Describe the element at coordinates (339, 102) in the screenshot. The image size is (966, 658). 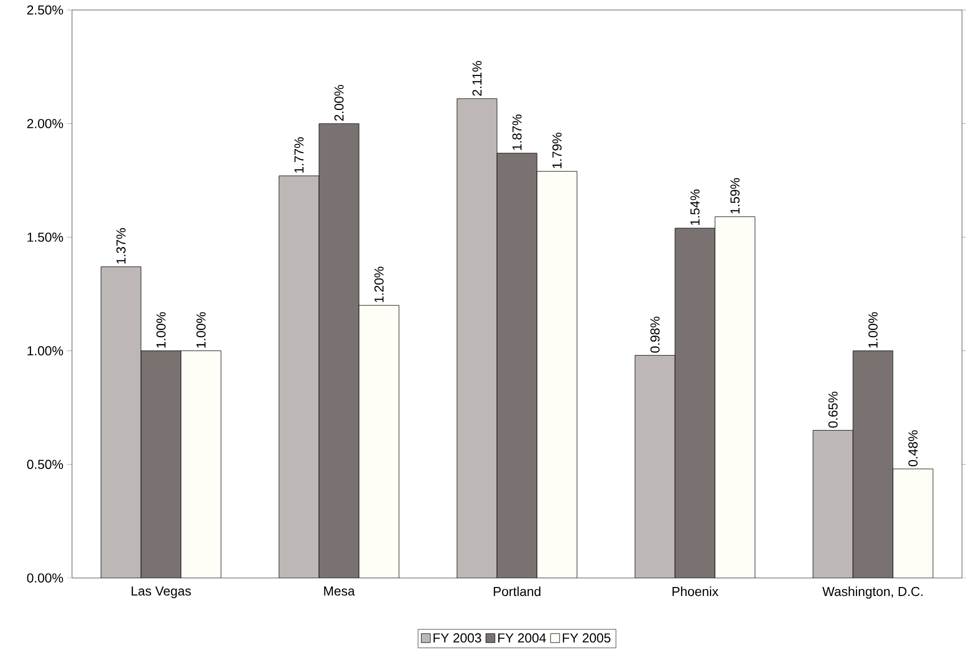
I see `data-label: 2.00%` at that location.